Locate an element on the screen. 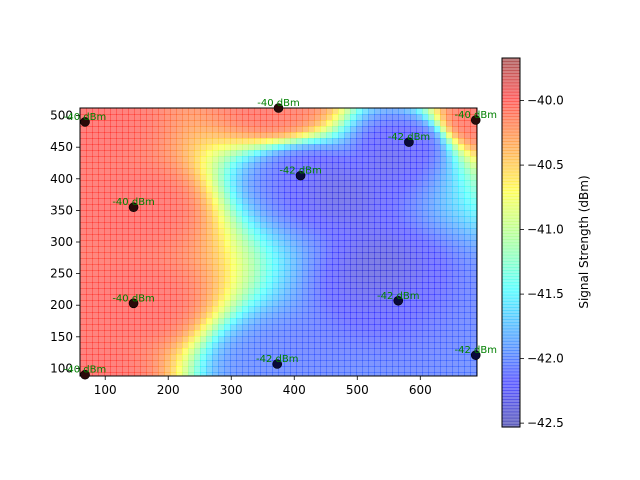 The height and width of the screenshot is (480, 640). colorbar-tick-label: −41.5 is located at coordinates (545, 294).